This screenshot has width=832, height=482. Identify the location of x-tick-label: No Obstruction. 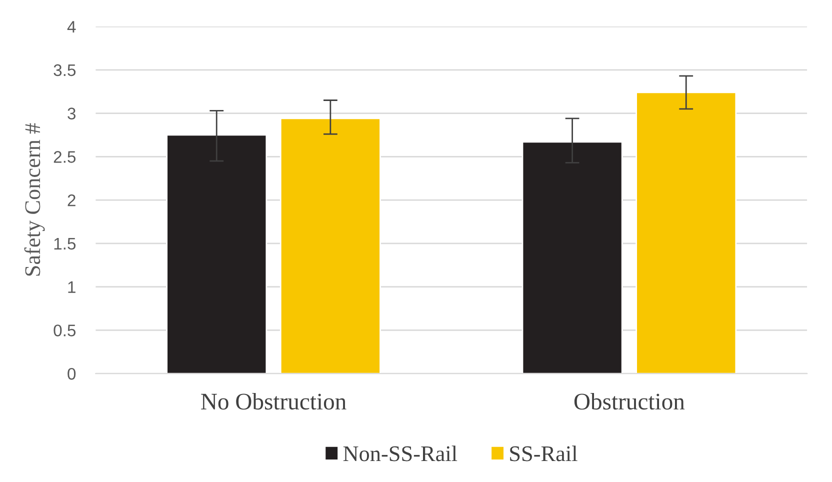
(273, 401).